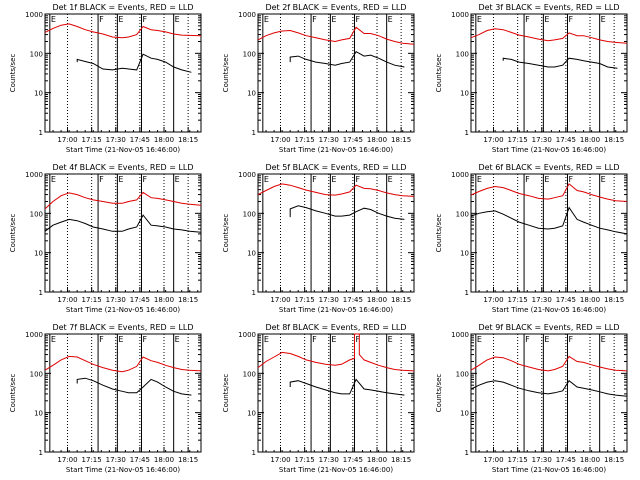 This screenshot has width=640, height=480. Describe the element at coordinates (122, 327) in the screenshot. I see `panel-title: Det 7f BLACK = Events, RED = LLD` at that location.